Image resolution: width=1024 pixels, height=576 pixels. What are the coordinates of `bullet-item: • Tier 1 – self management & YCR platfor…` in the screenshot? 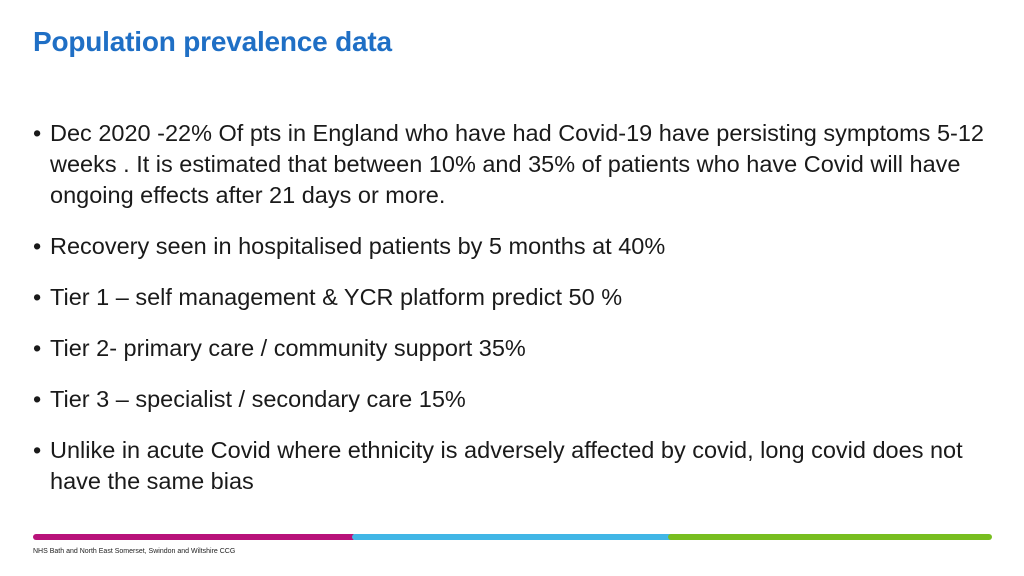 It's located at (520, 297).